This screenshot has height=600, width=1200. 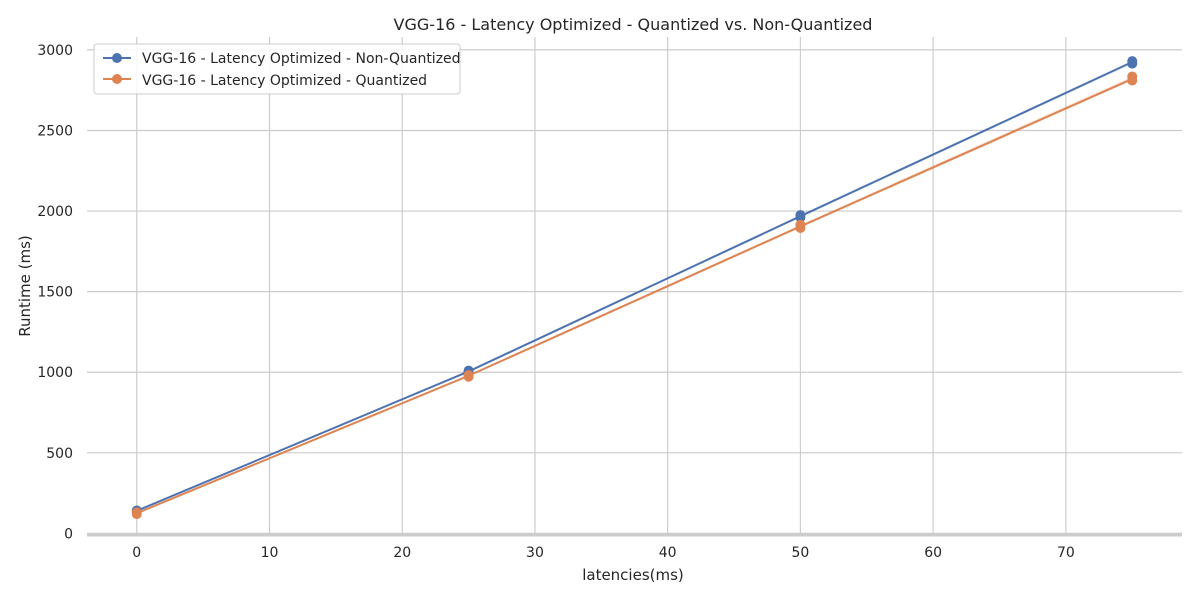 I want to click on x-tick-labels: 0 10 20 30 40 50 60 70, so click(x=603, y=553).